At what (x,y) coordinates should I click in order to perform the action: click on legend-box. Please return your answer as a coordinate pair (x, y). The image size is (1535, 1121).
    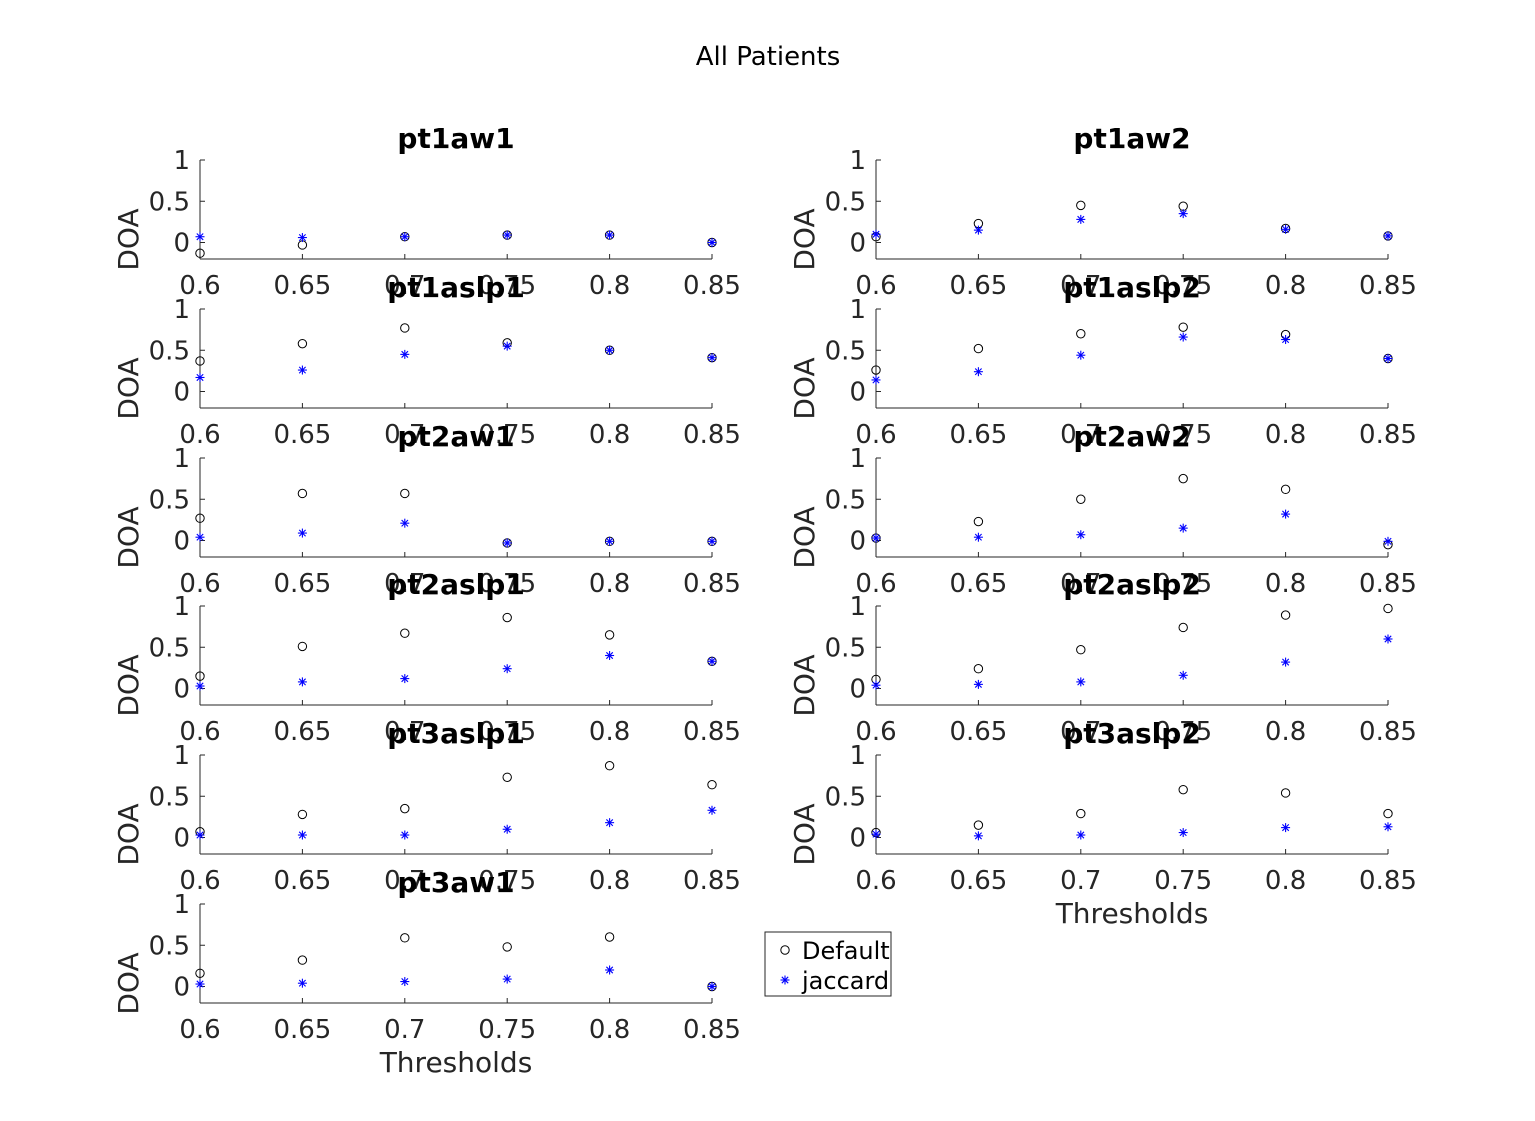
    Looking at the image, I should click on (828, 964).